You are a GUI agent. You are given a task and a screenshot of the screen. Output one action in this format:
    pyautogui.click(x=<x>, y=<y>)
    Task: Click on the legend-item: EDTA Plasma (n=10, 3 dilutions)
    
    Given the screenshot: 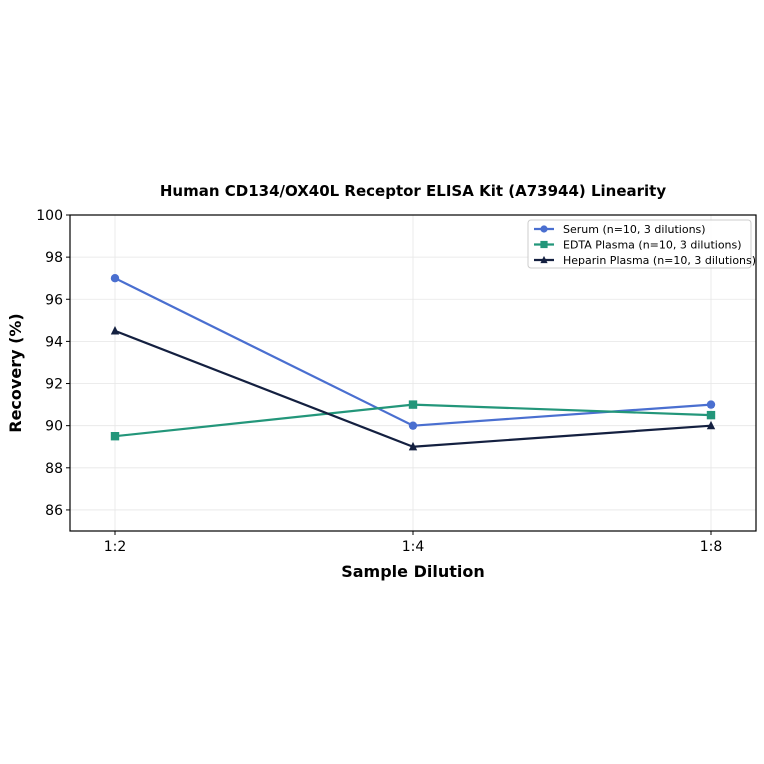 What is the action you would take?
    pyautogui.click(x=638, y=245)
    